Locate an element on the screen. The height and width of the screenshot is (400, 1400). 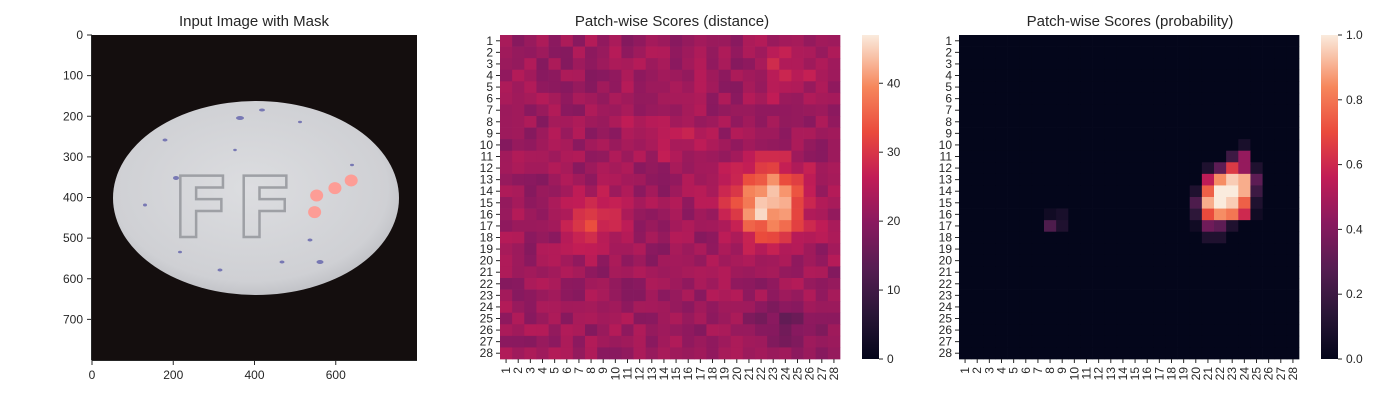
panel-title-probability: Patch-wise Scores (probability) is located at coordinates (1130, 21).